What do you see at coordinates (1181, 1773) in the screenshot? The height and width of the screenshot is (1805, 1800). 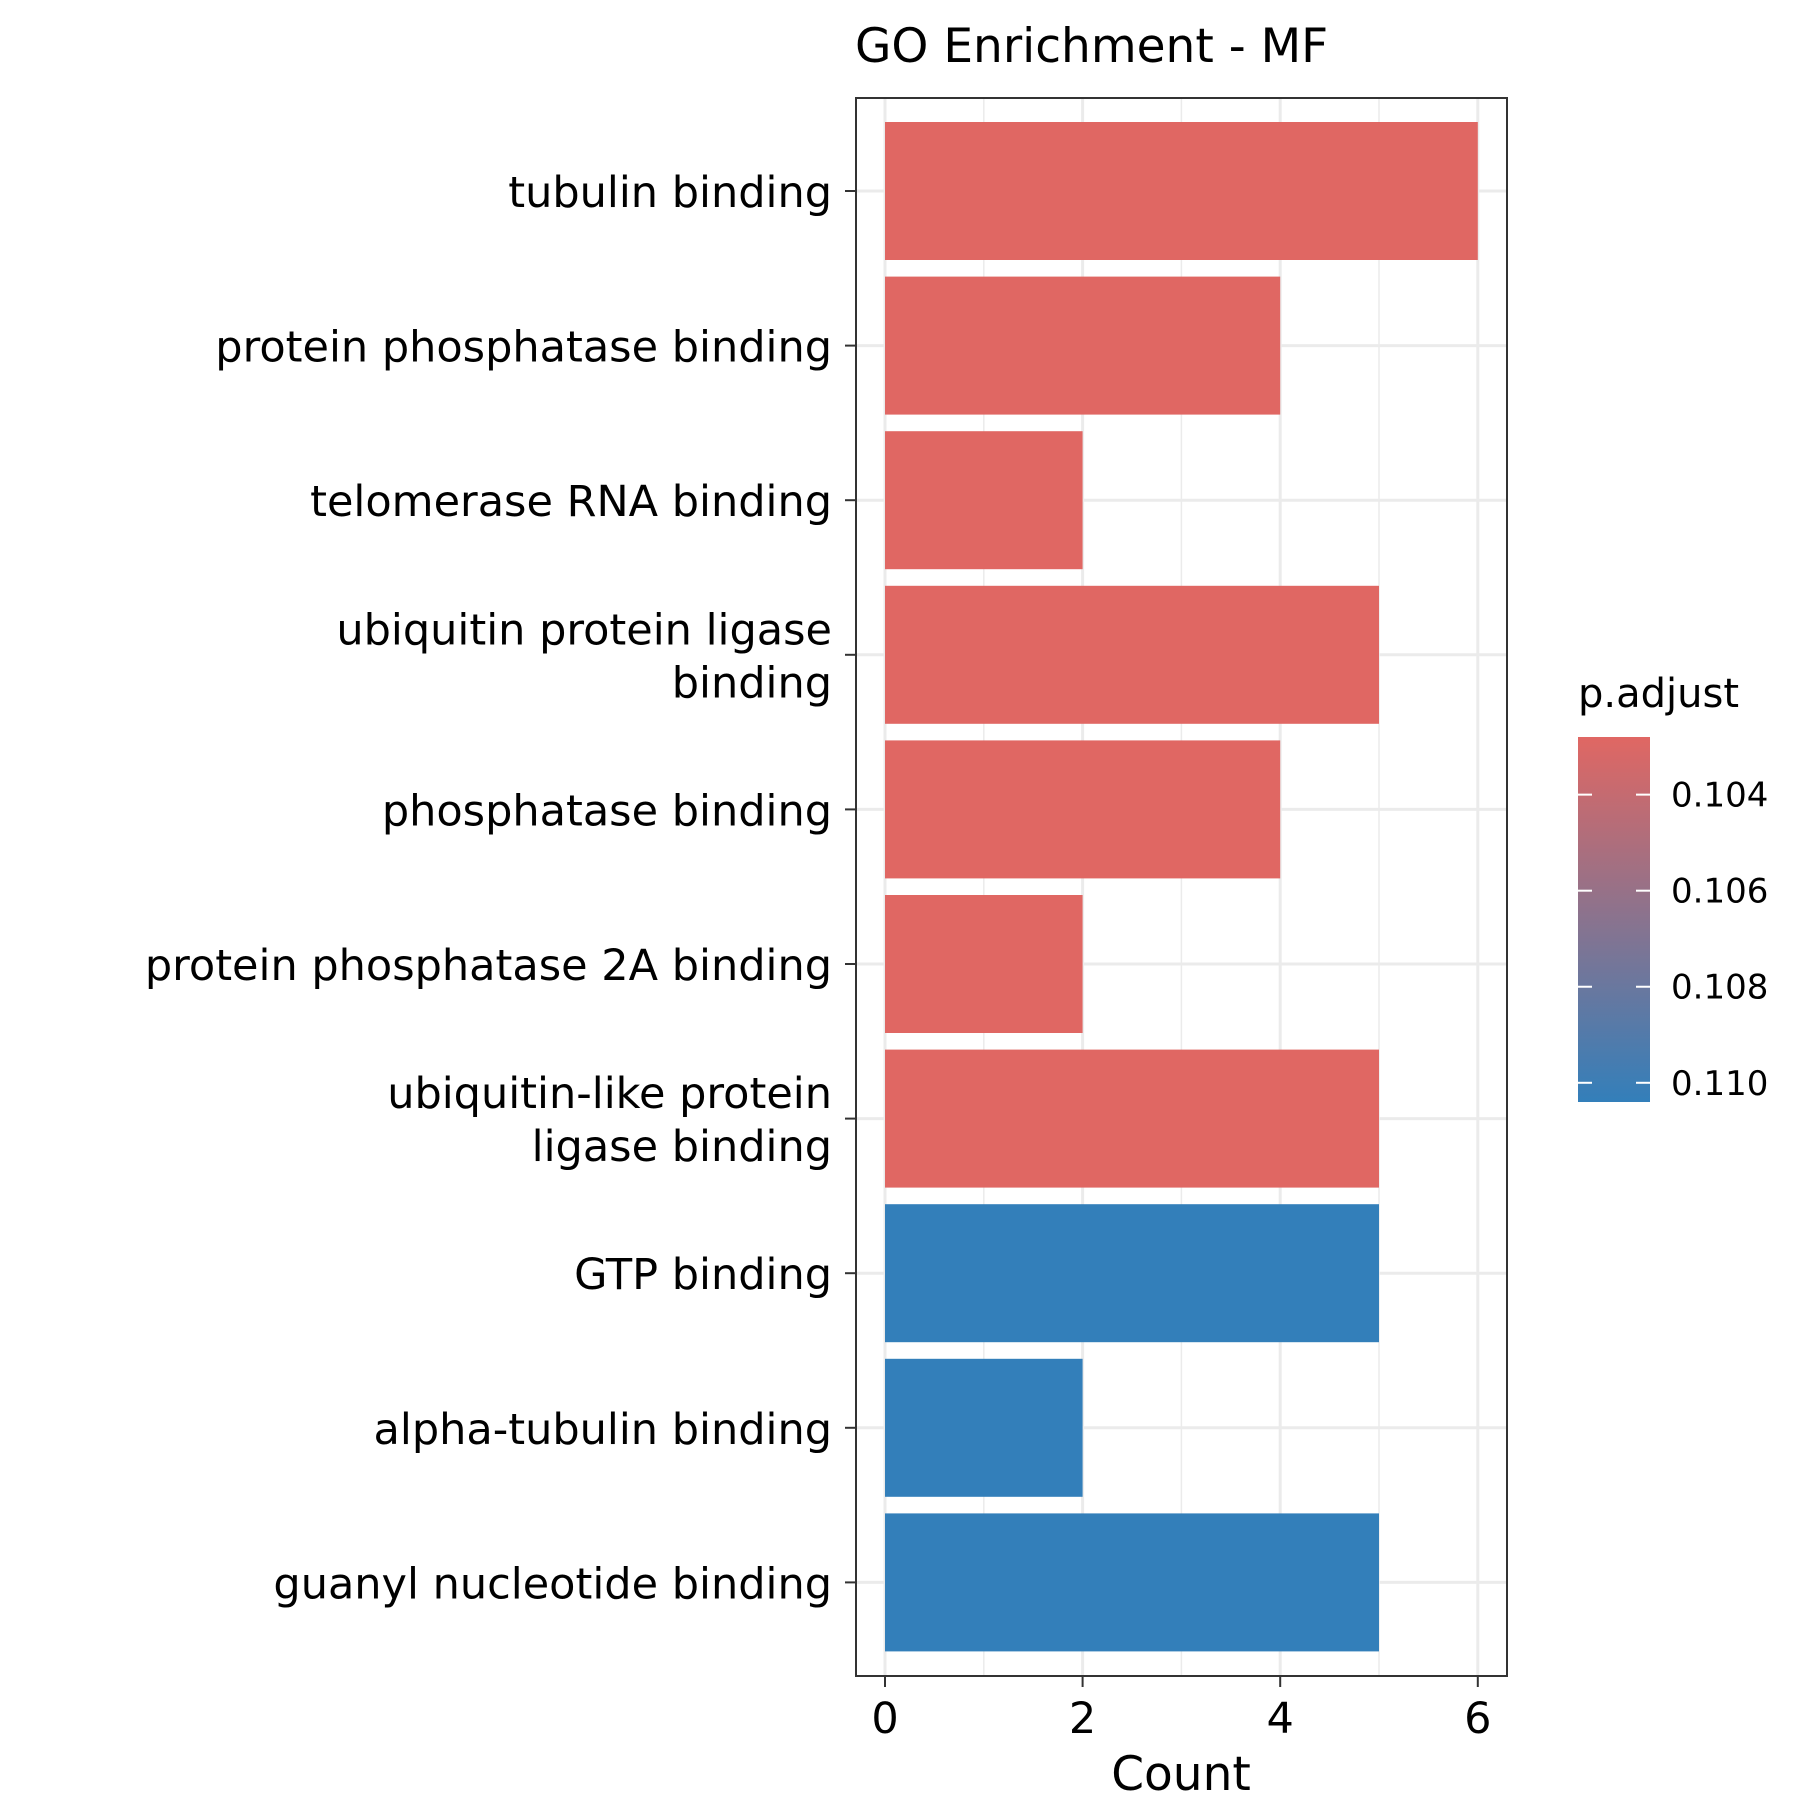 I see `x-axis-label: Count` at bounding box center [1181, 1773].